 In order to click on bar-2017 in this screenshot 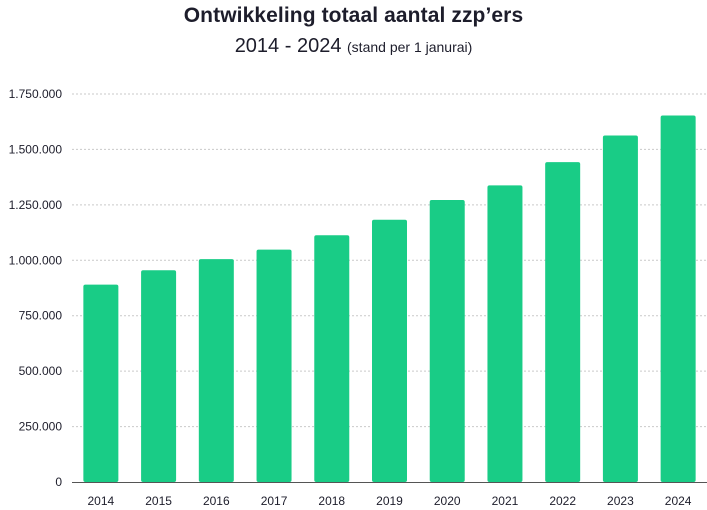, I will do `click(274, 365)`.